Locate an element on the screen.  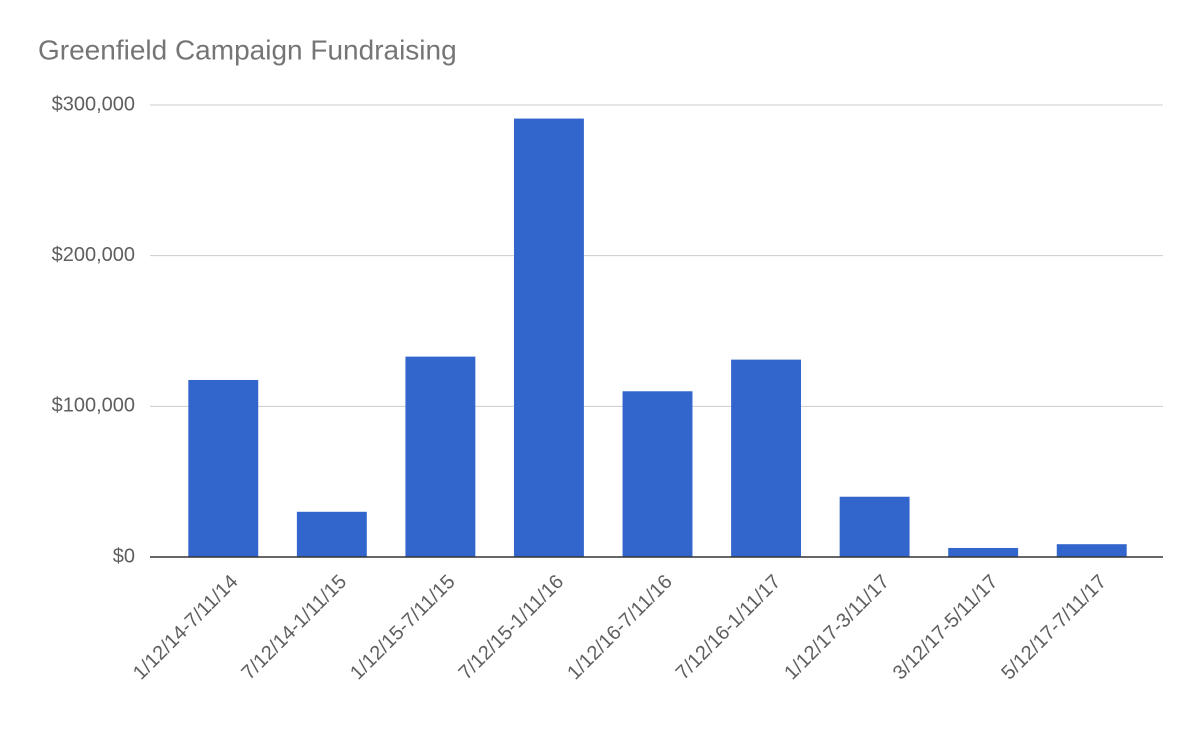
y-tick-label: $300,000 is located at coordinates (93, 104).